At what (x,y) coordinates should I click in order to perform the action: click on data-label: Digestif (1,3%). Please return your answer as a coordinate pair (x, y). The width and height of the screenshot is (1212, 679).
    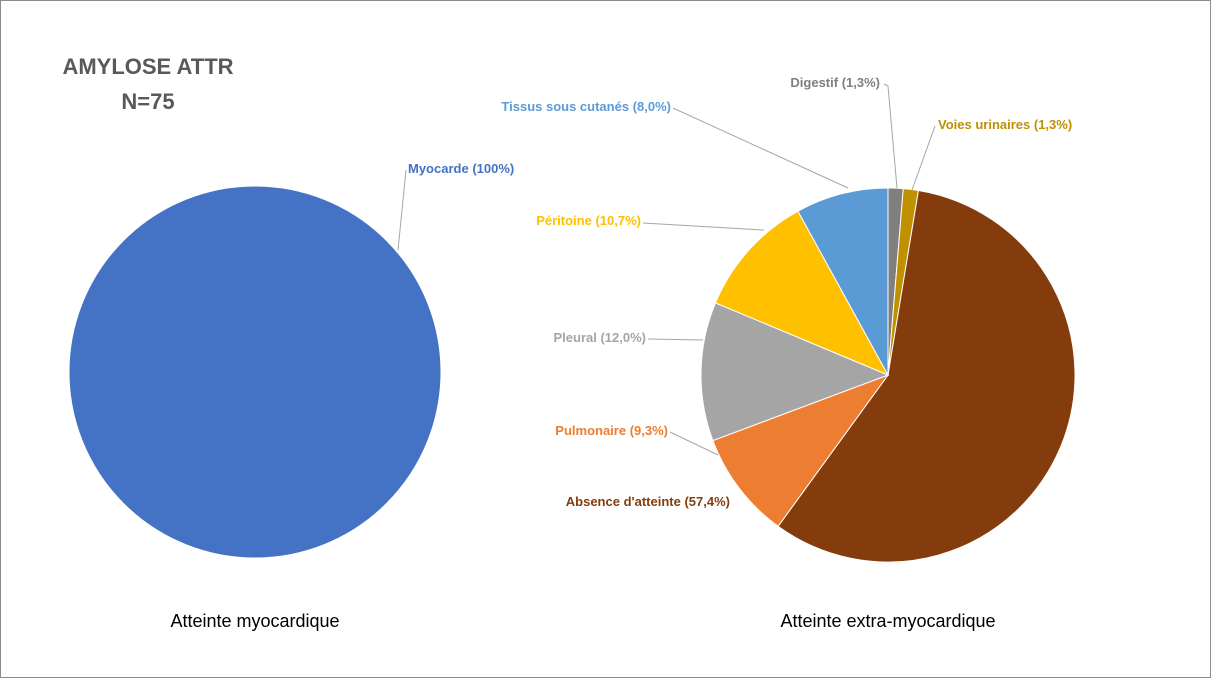
    Looking at the image, I should click on (835, 82).